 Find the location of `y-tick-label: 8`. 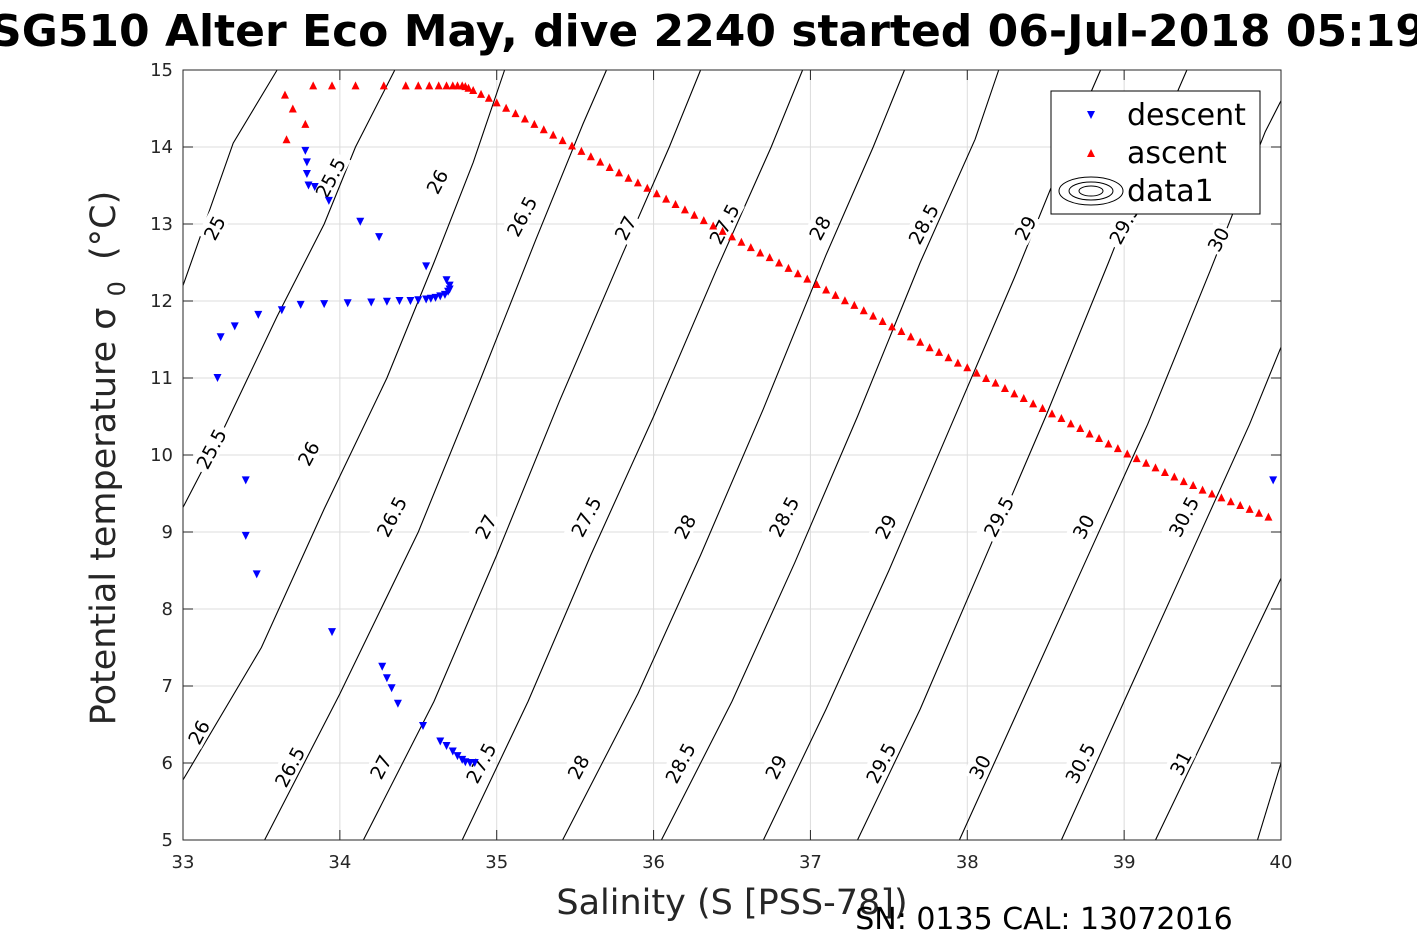

y-tick-label: 8 is located at coordinates (167, 609).